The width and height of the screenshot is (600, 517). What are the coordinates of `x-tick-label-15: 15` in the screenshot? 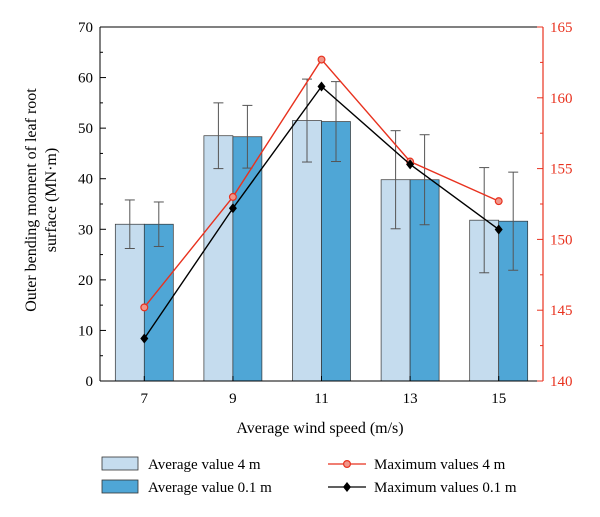 It's located at (498, 399).